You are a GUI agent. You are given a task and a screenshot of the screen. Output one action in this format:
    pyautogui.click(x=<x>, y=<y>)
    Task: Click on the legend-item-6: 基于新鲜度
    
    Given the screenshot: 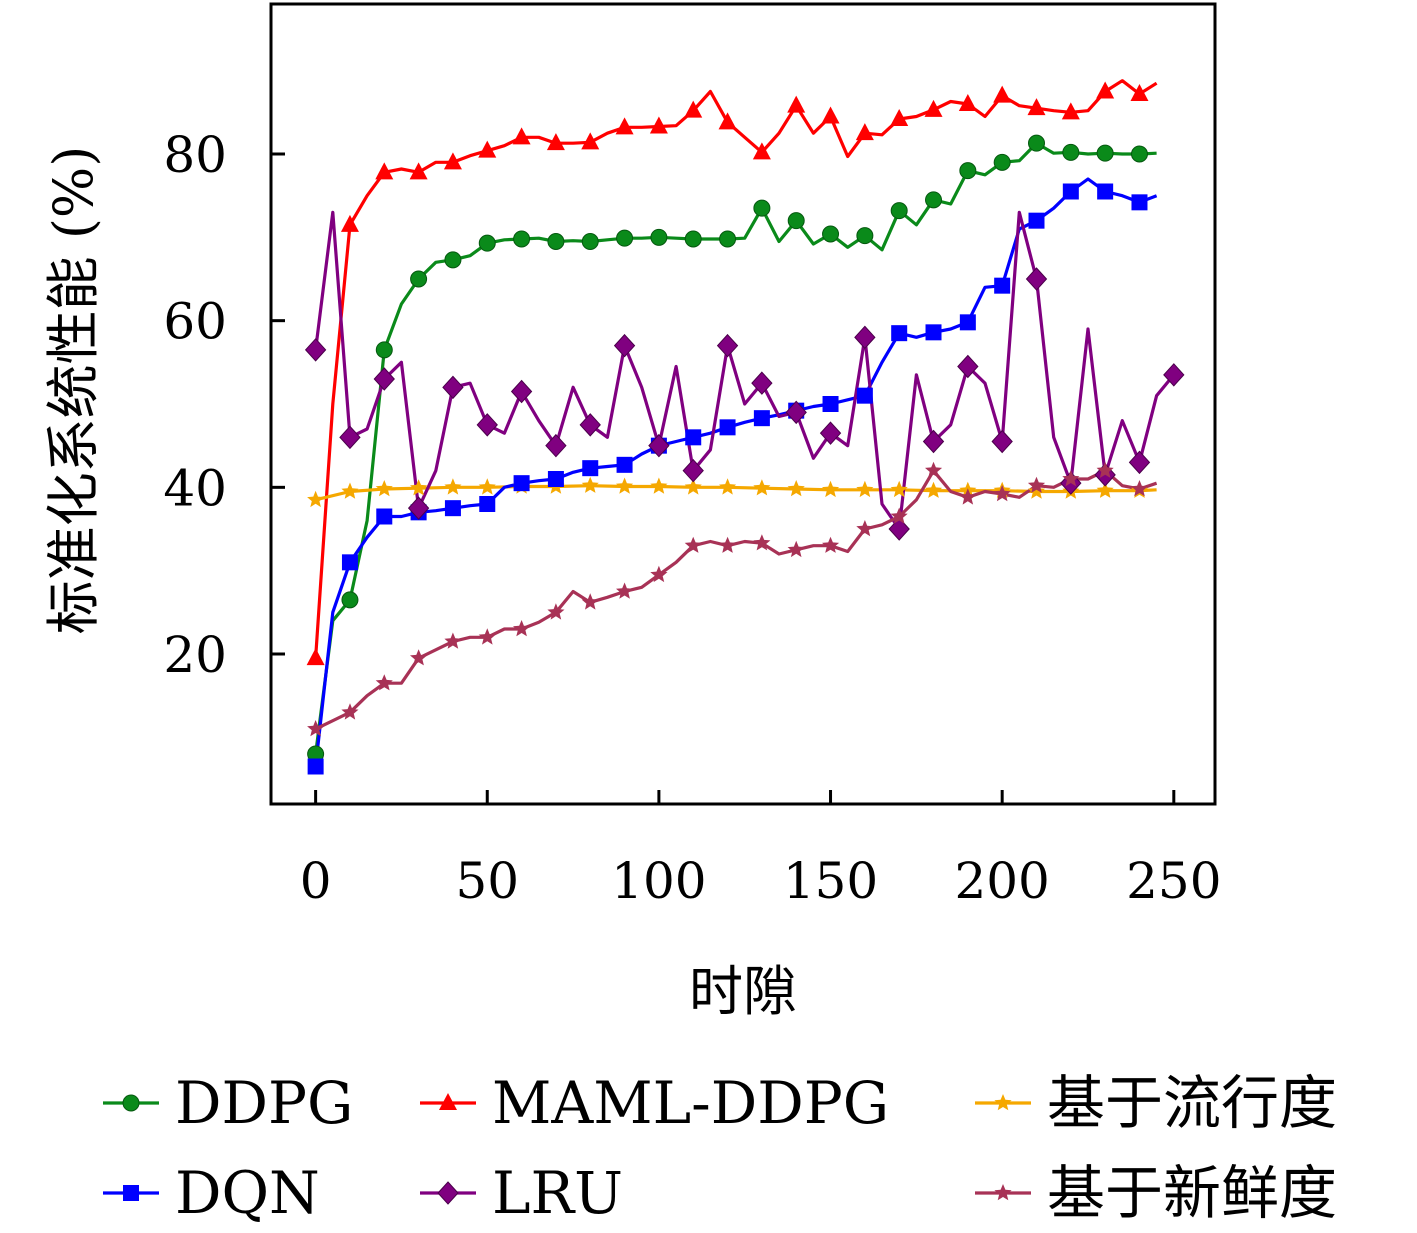 What is the action you would take?
    pyautogui.click(x=1156, y=1193)
    